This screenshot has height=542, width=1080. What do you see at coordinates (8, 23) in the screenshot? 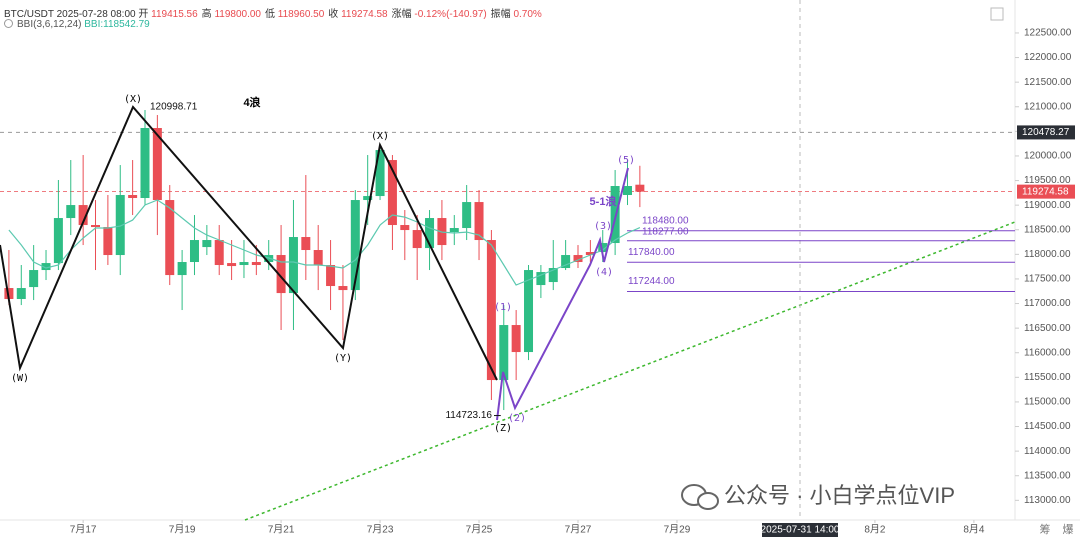
I see `indicator-toggle` at bounding box center [8, 23].